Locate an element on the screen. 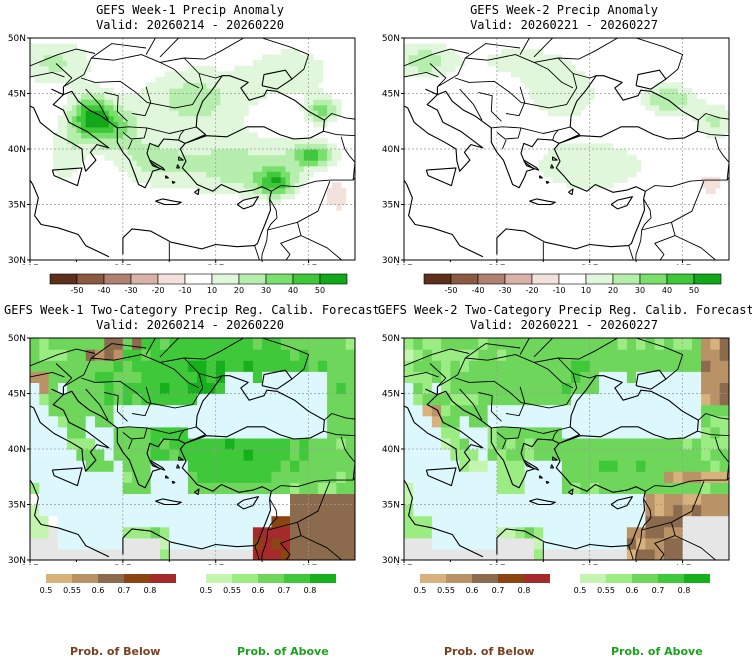  colorbar-label: -40 is located at coordinates (103, 290).